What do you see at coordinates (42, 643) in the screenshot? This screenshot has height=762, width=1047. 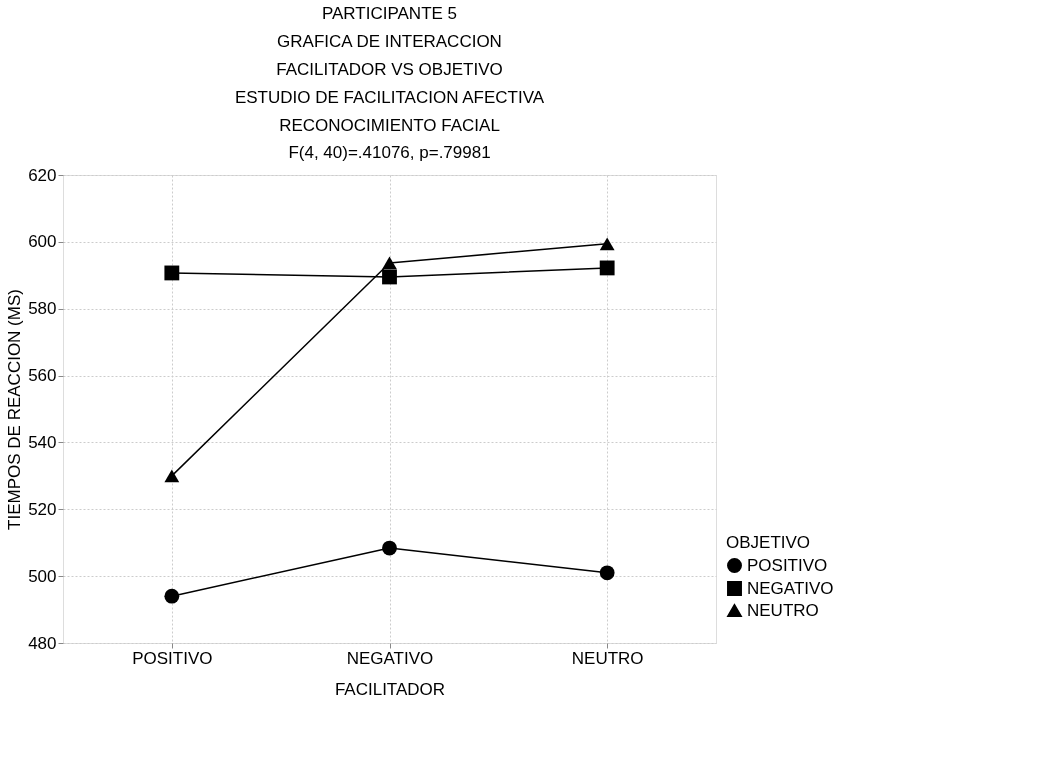 I see `y-tick-label: 480` at bounding box center [42, 643].